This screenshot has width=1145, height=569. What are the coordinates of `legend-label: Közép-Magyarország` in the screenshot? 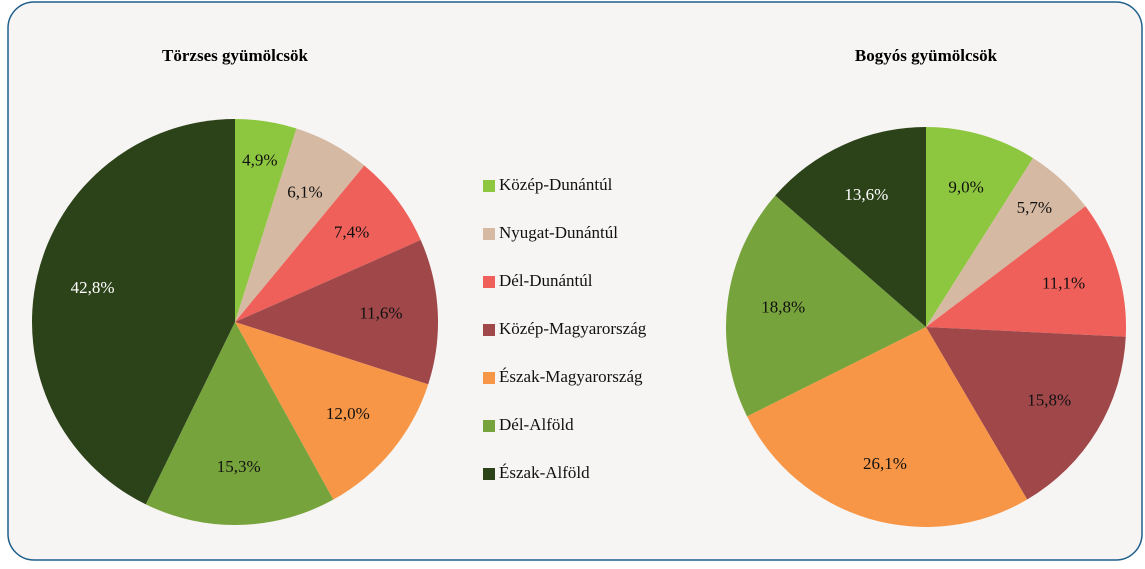 It's located at (573, 328).